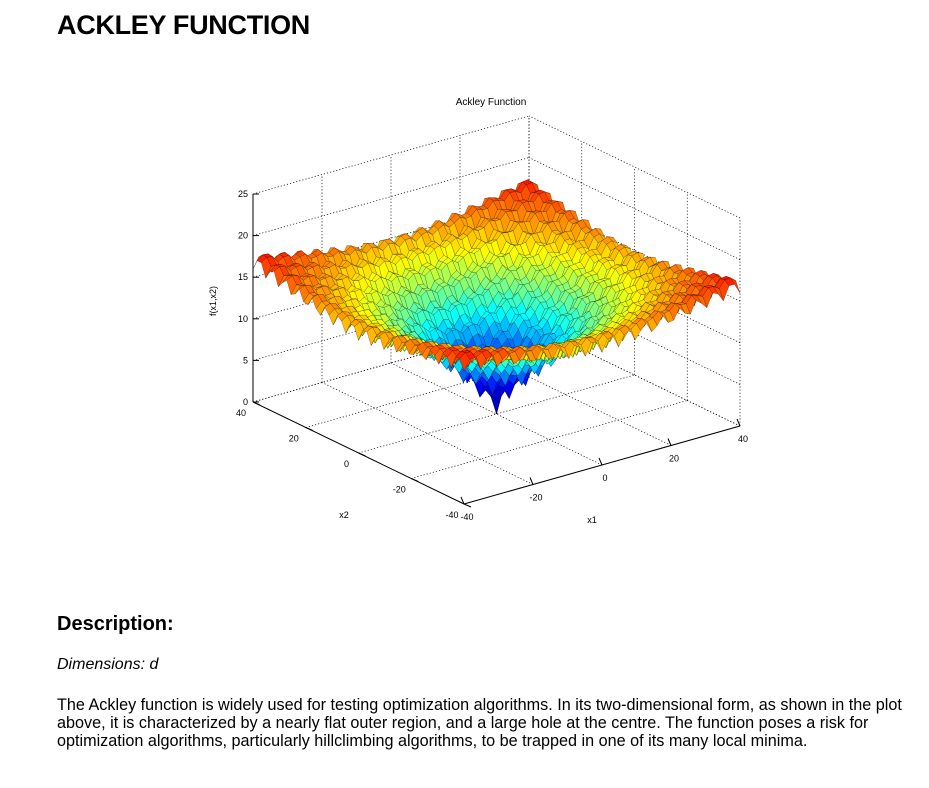 The height and width of the screenshot is (788, 929). Describe the element at coordinates (108, 664) in the screenshot. I see `dimensions-label: Dimensions: d` at that location.